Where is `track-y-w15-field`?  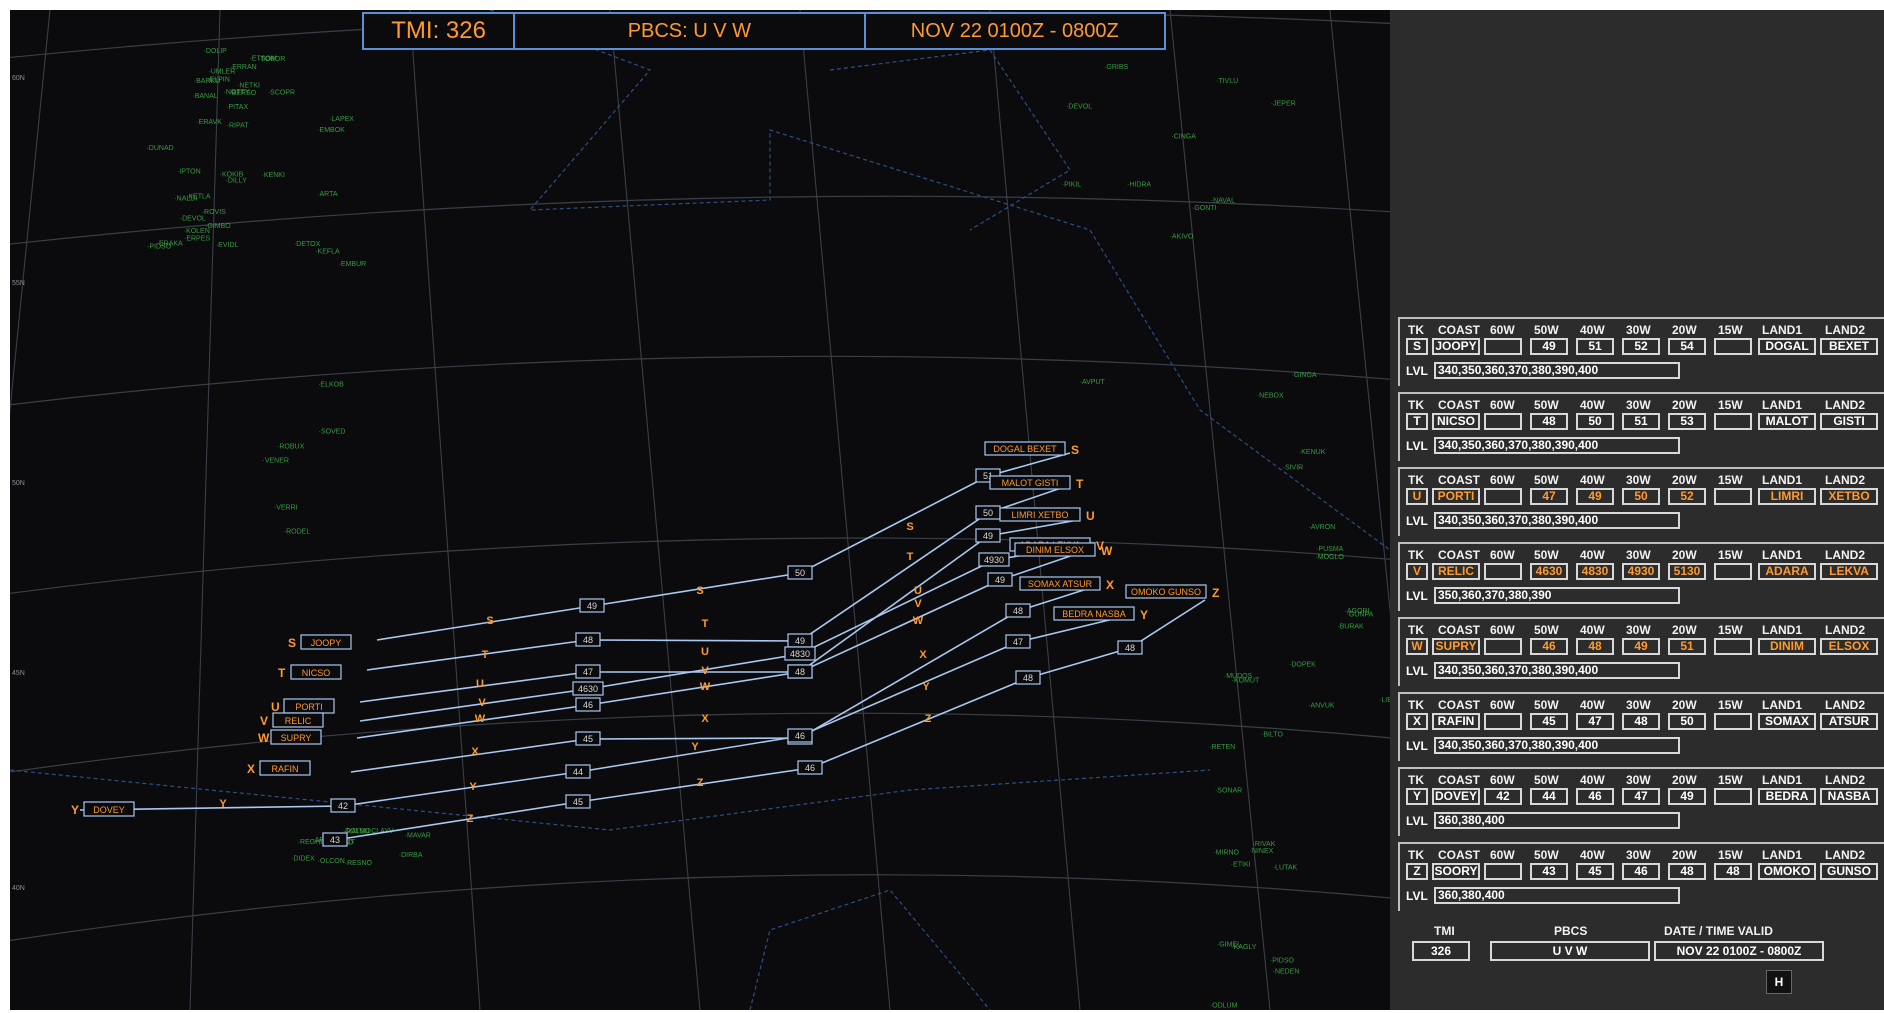 track-y-w15-field is located at coordinates (1733, 796).